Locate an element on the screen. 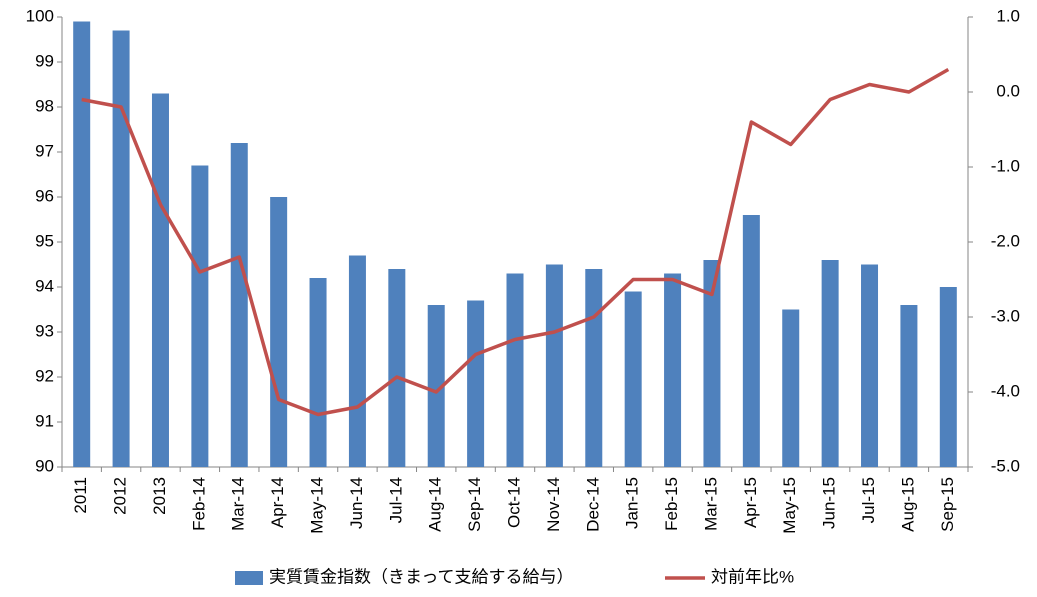  x-tick-label: Dec-14 is located at coordinates (592, 504).